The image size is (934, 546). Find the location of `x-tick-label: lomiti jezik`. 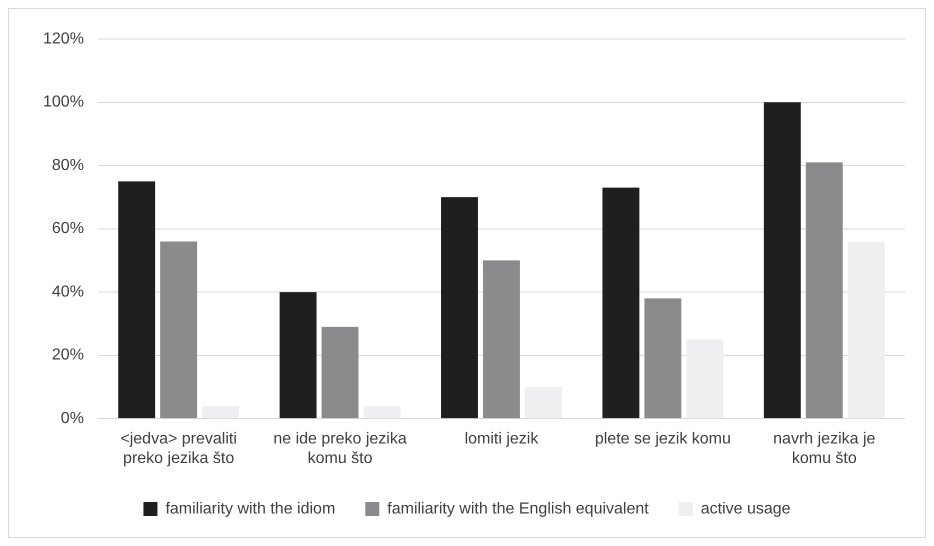

x-tick-label: lomiti jezik is located at coordinates (502, 439).